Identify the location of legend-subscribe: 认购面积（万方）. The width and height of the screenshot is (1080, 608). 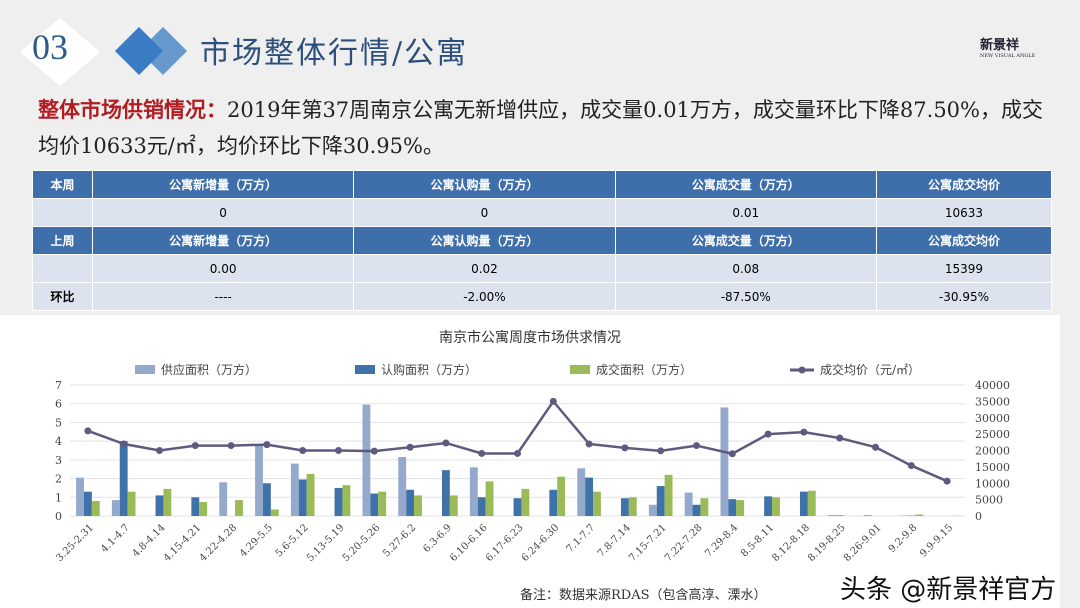
(416, 369).